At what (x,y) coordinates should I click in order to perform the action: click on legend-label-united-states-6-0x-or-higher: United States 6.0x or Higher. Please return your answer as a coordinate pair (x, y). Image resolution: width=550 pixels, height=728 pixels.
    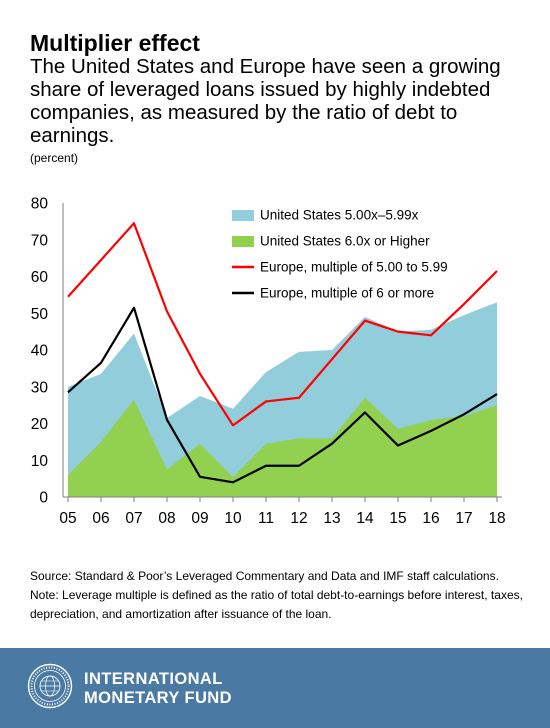
    Looking at the image, I should click on (345, 241).